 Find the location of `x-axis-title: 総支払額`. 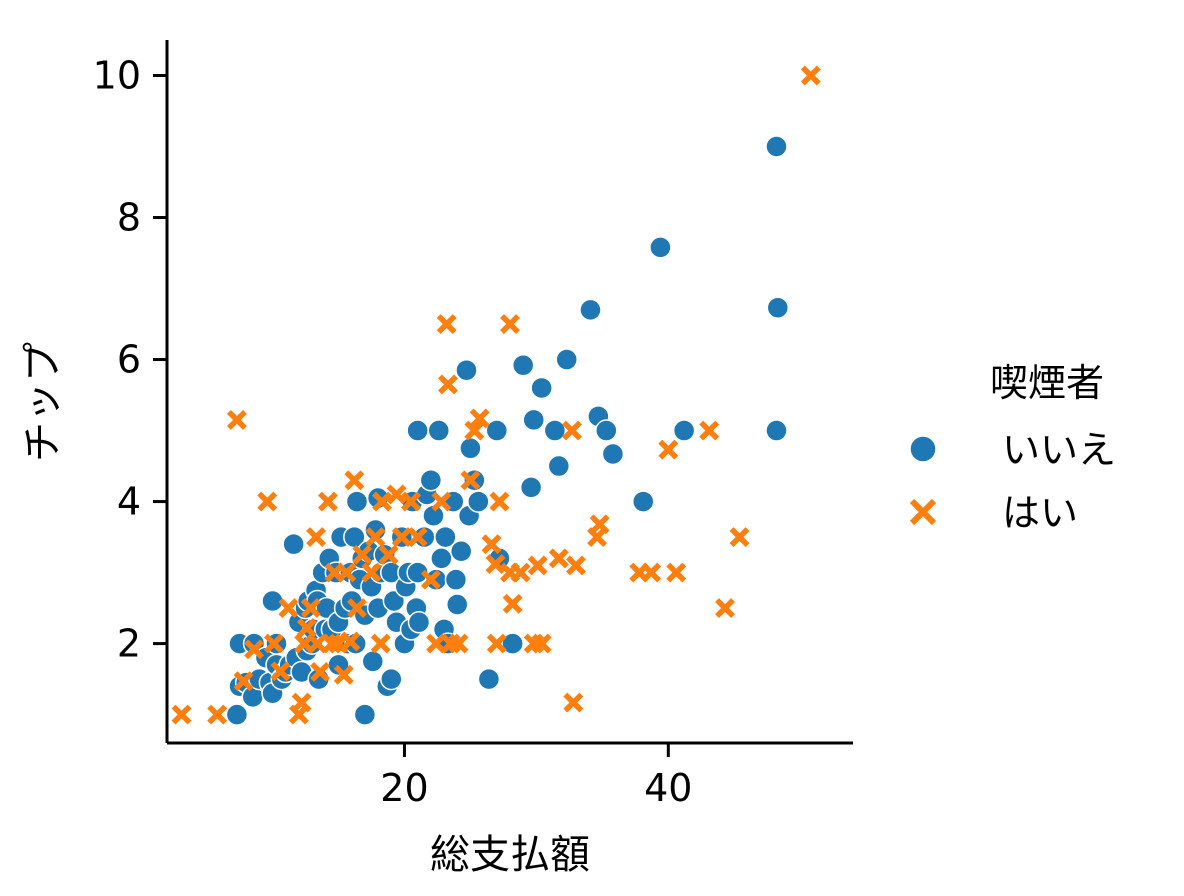

x-axis-title: 総支払額 is located at coordinates (510, 855).